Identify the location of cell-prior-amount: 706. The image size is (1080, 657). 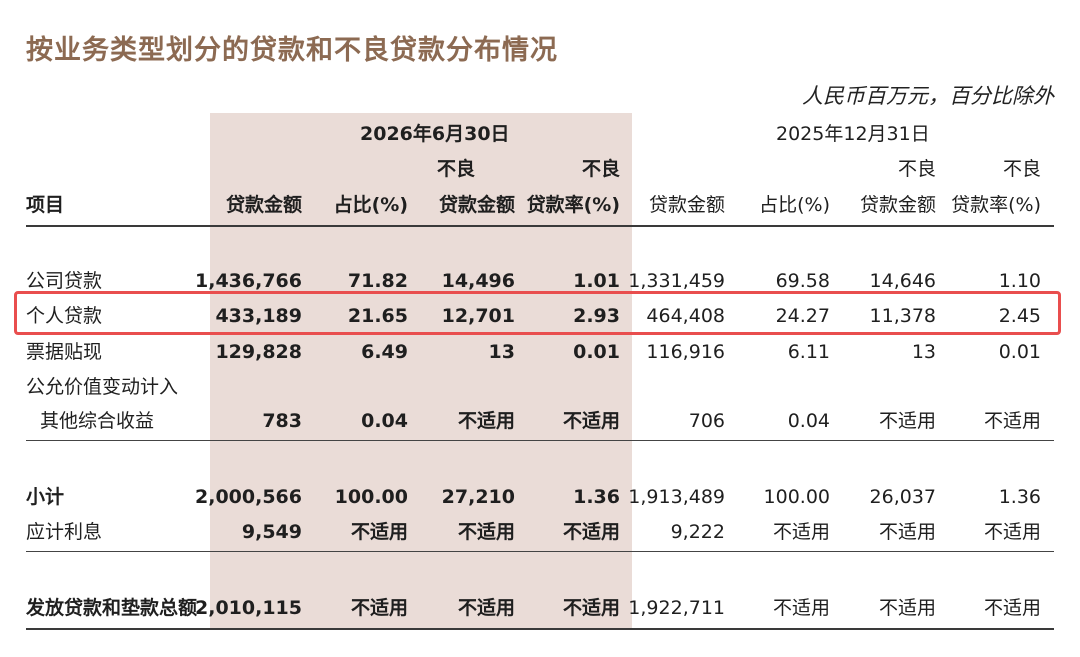
(706, 421).